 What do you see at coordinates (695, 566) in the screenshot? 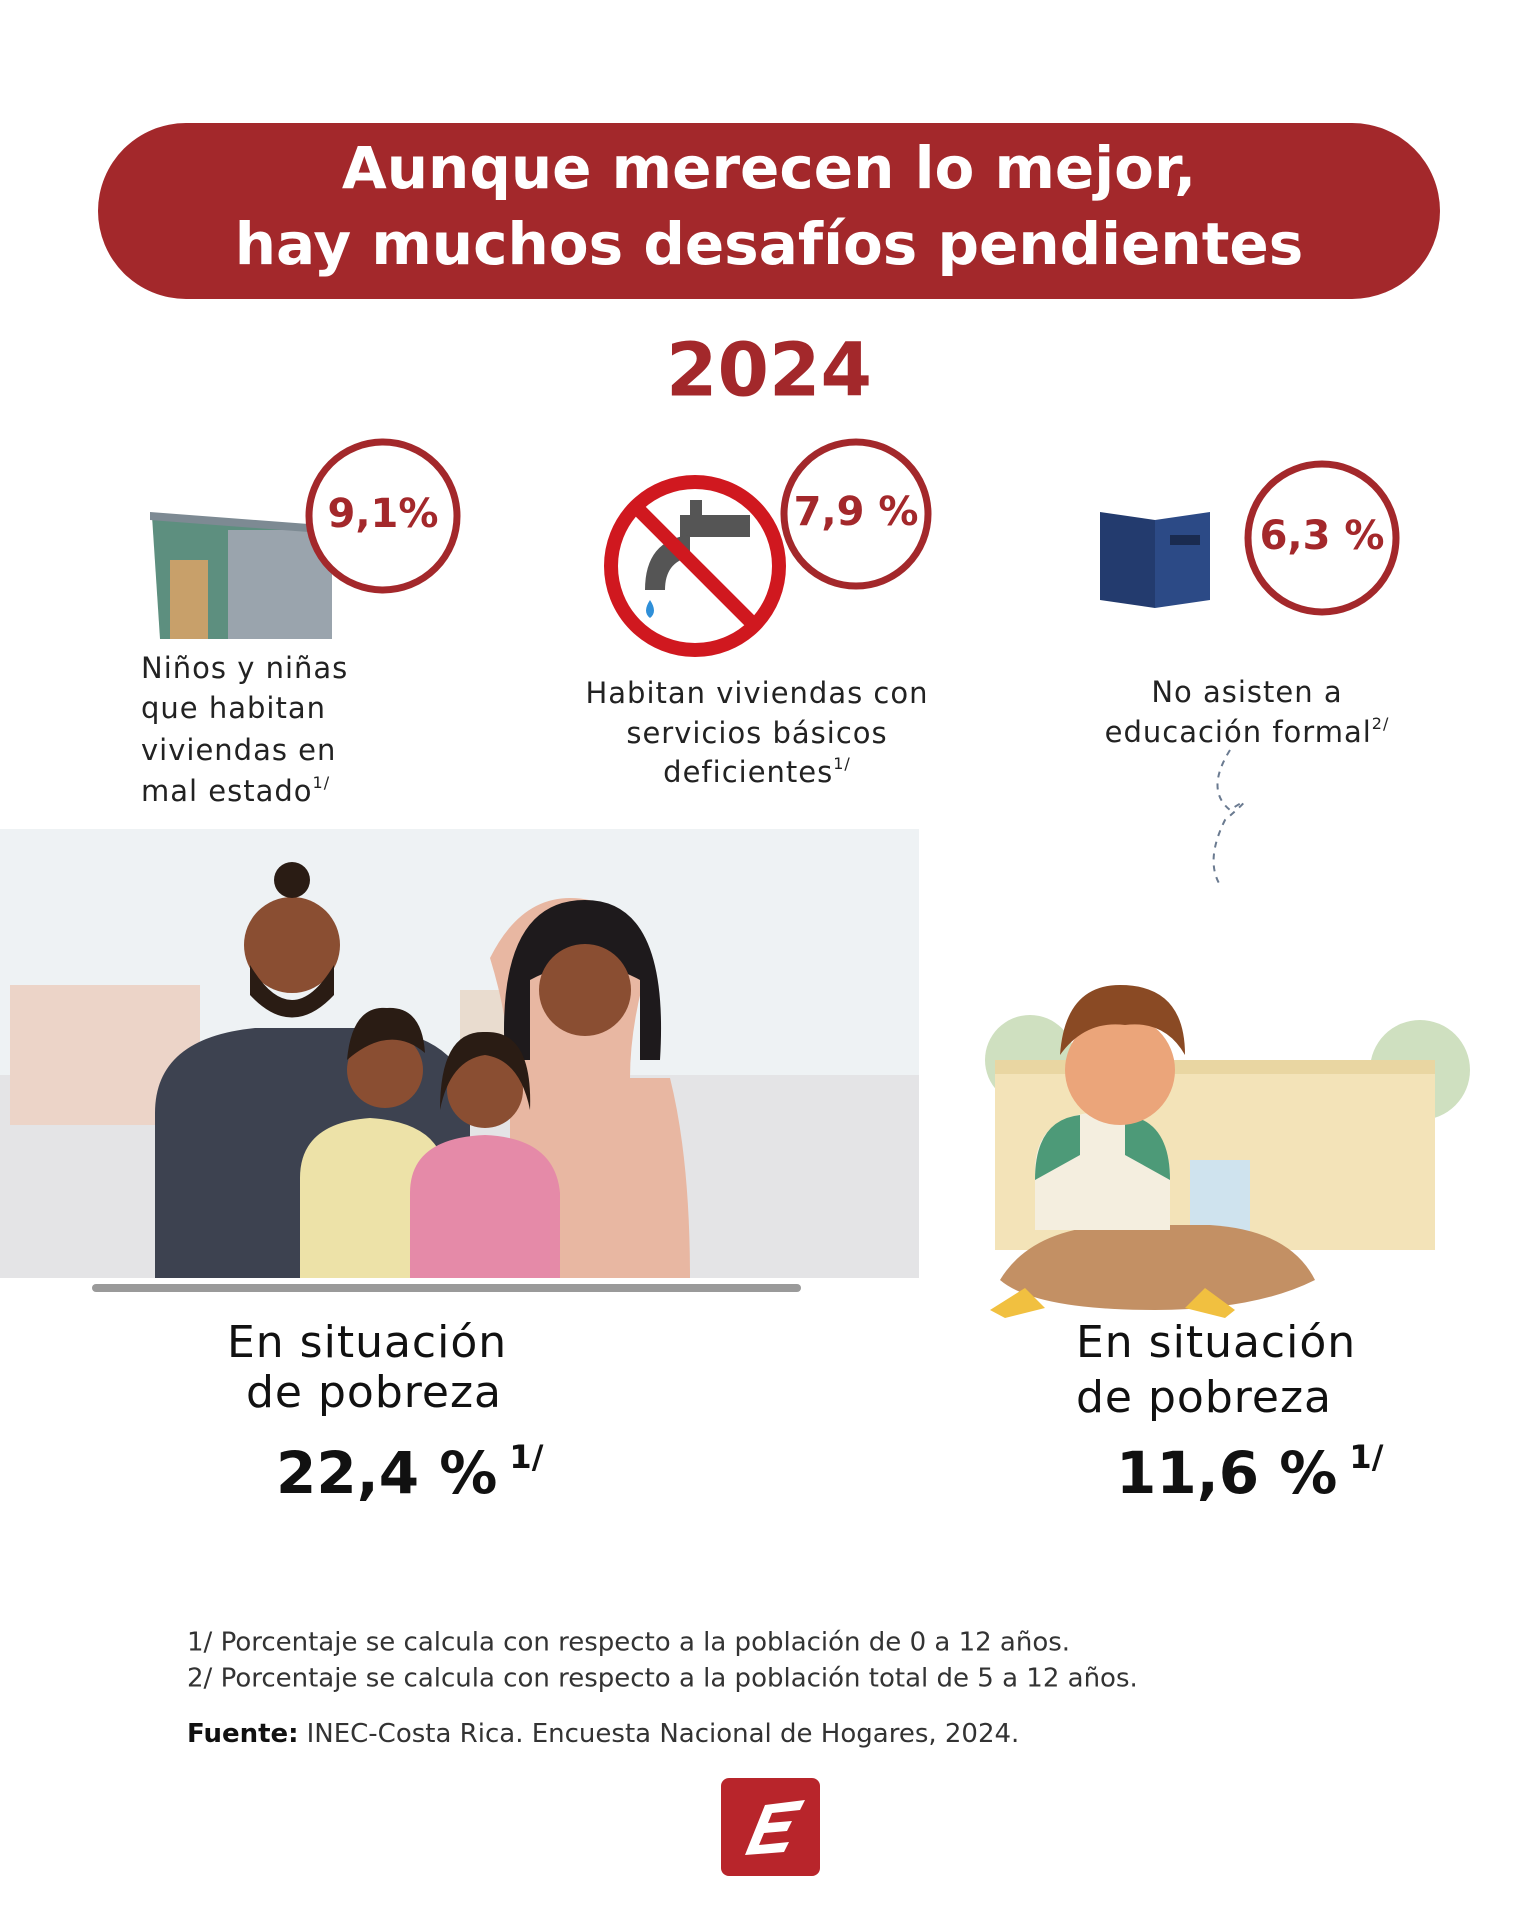
I see `no-water-icon` at bounding box center [695, 566].